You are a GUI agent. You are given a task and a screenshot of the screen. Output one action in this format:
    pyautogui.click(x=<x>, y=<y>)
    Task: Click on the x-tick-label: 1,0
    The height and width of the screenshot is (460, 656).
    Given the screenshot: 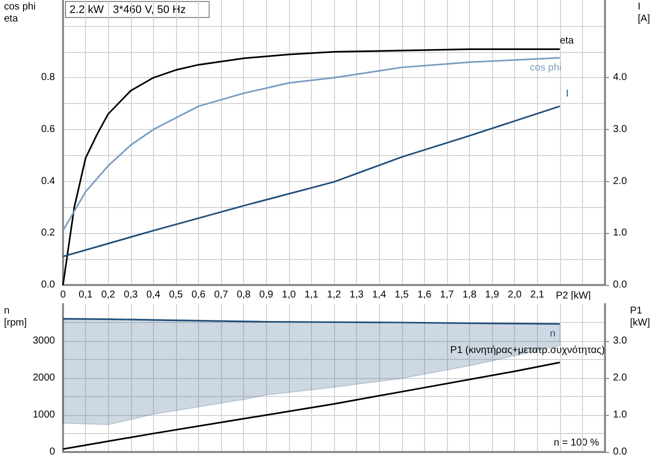 What is the action you would take?
    pyautogui.click(x=289, y=295)
    